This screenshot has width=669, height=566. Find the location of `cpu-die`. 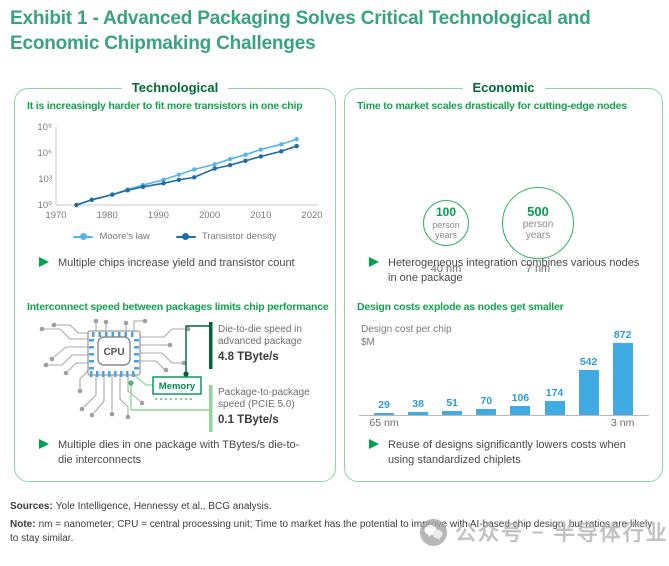

cpu-die is located at coordinates (114, 351).